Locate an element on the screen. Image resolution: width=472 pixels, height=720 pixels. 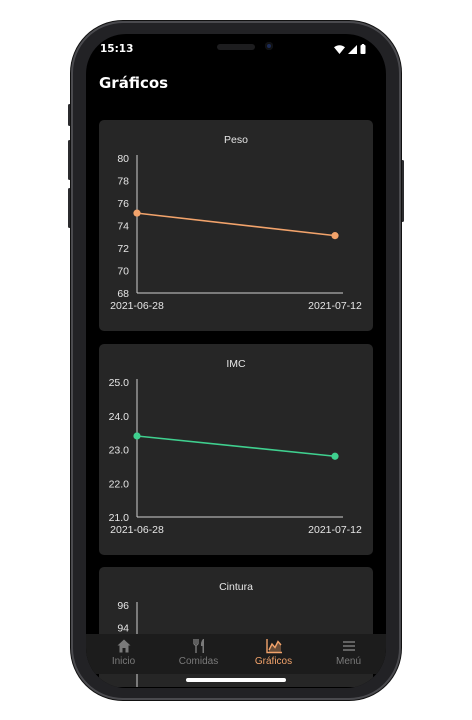
bottom-nav: Inicio Comidas Gráficos Menú is located at coordinates (236, 654).